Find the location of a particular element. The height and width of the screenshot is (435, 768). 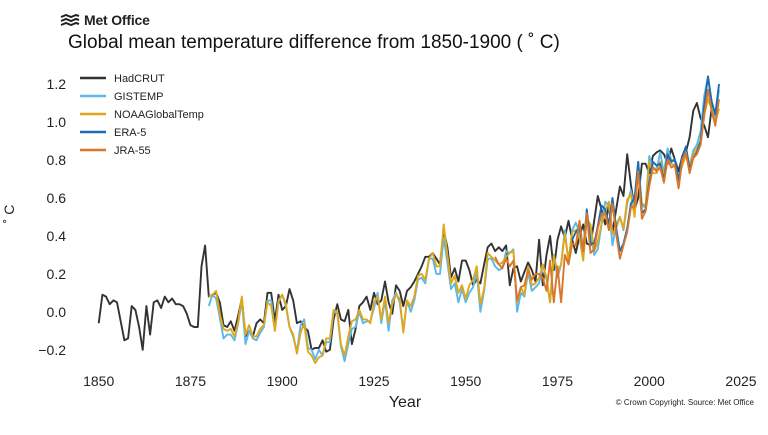

x-tick-label: 1950 is located at coordinates (465, 381).